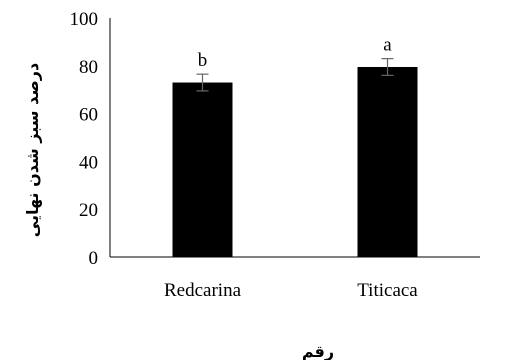 The image size is (508, 360). What do you see at coordinates (203, 60) in the screenshot?
I see `significance-letter: b` at bounding box center [203, 60].